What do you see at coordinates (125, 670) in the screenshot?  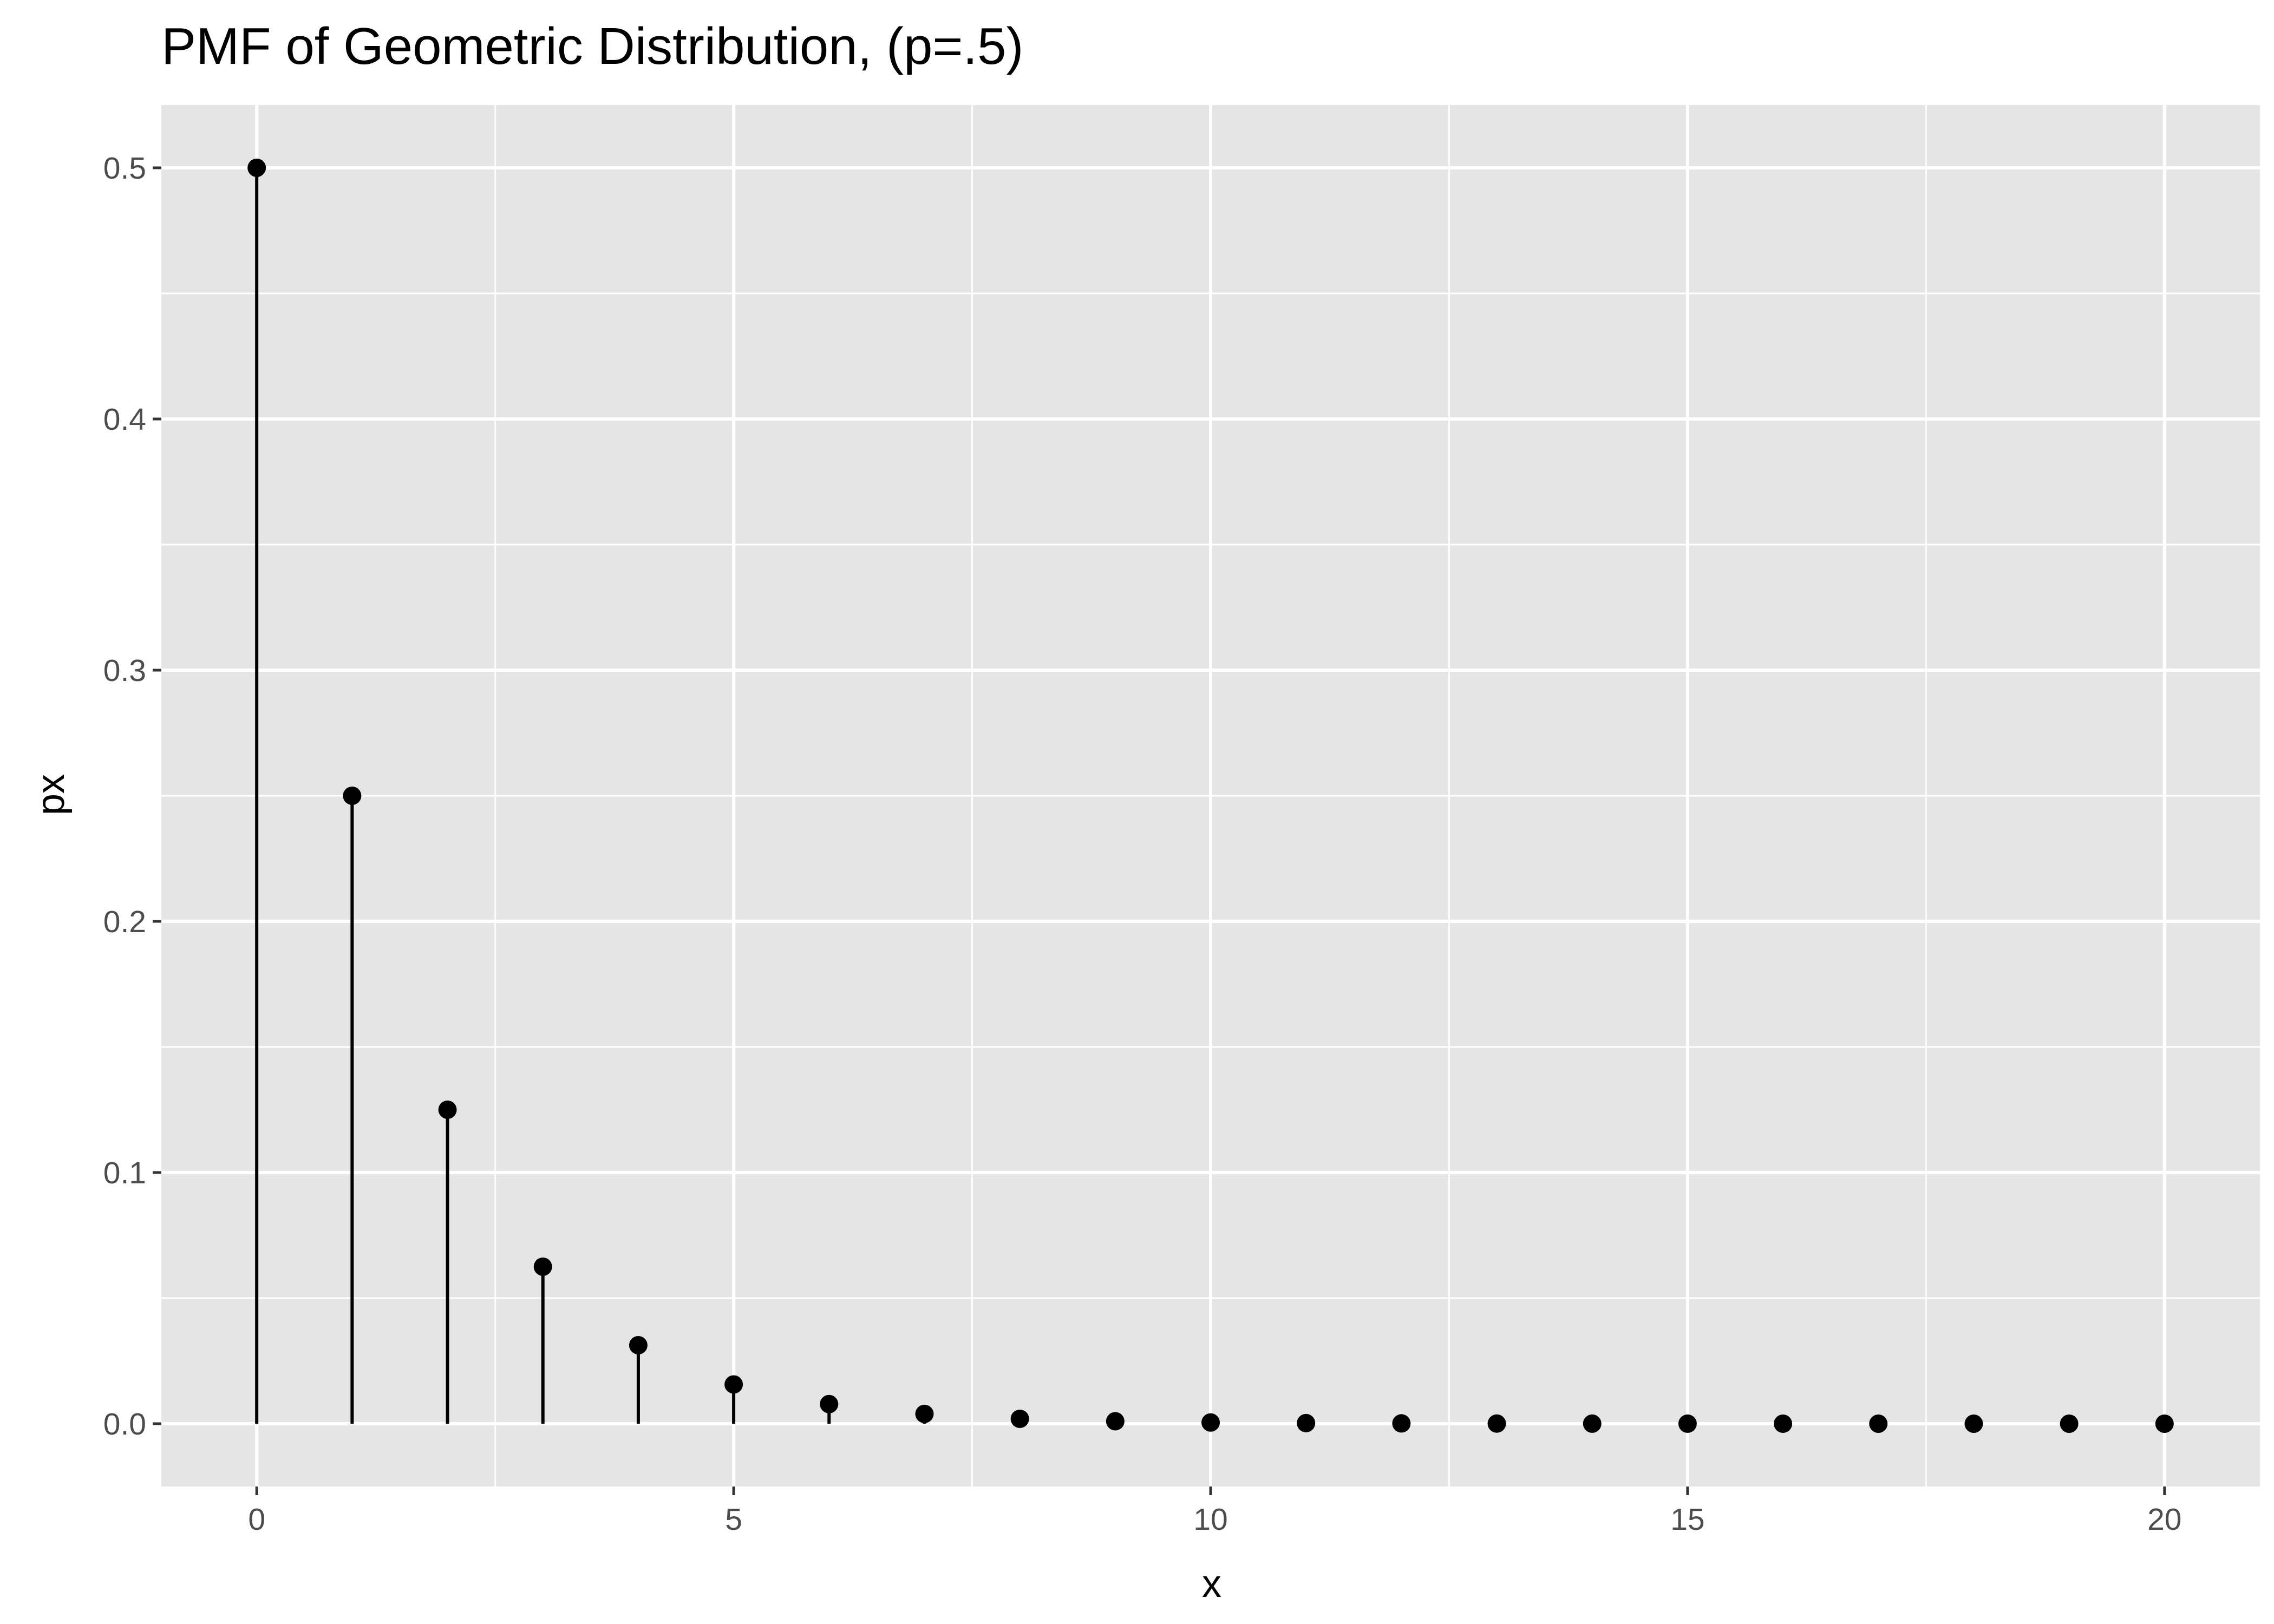 I see `y-tick-label: 0.3` at bounding box center [125, 670].